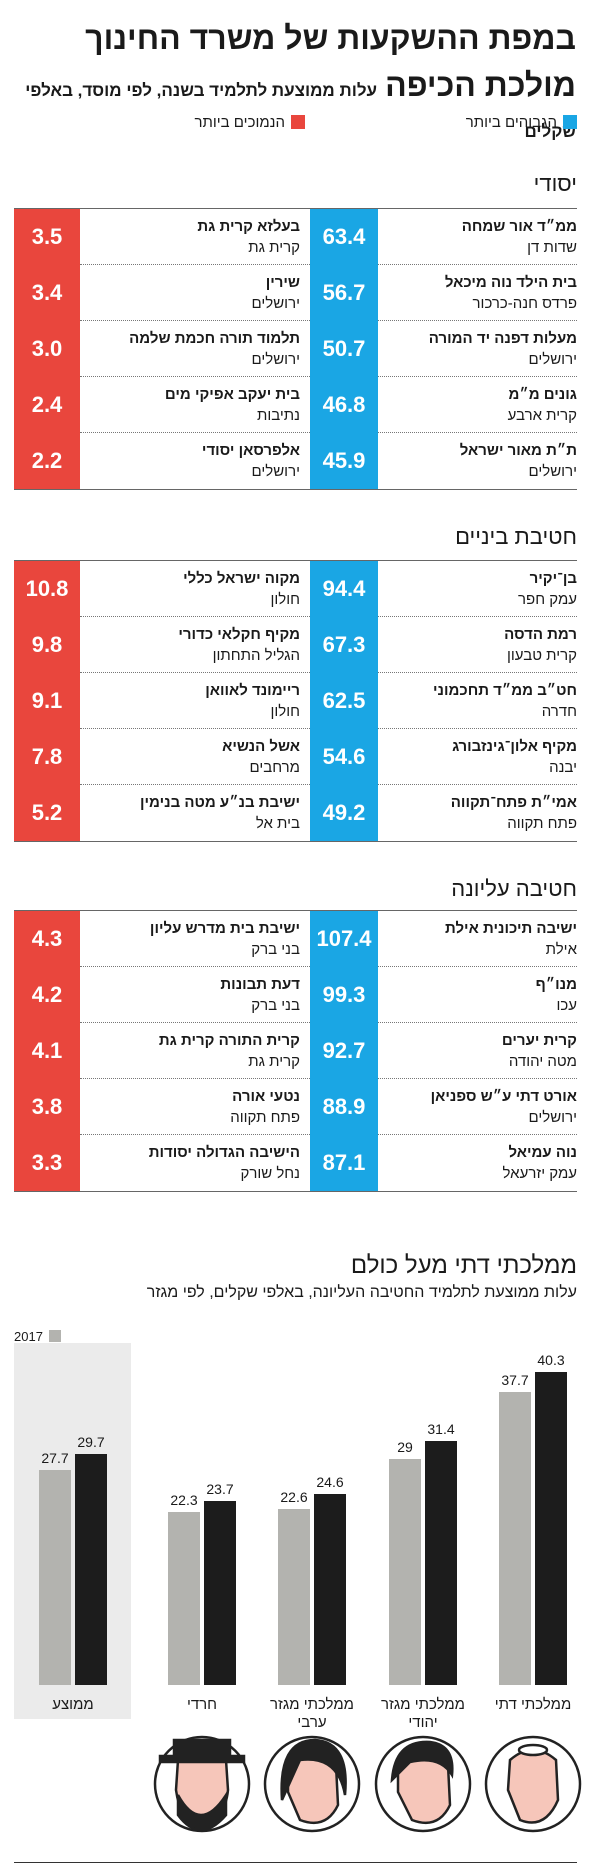 This screenshot has width=590, height=1871. Describe the element at coordinates (503, 1096) in the screenshot. I see `high-name: אורט דתי ע״ש ספניאן` at that location.